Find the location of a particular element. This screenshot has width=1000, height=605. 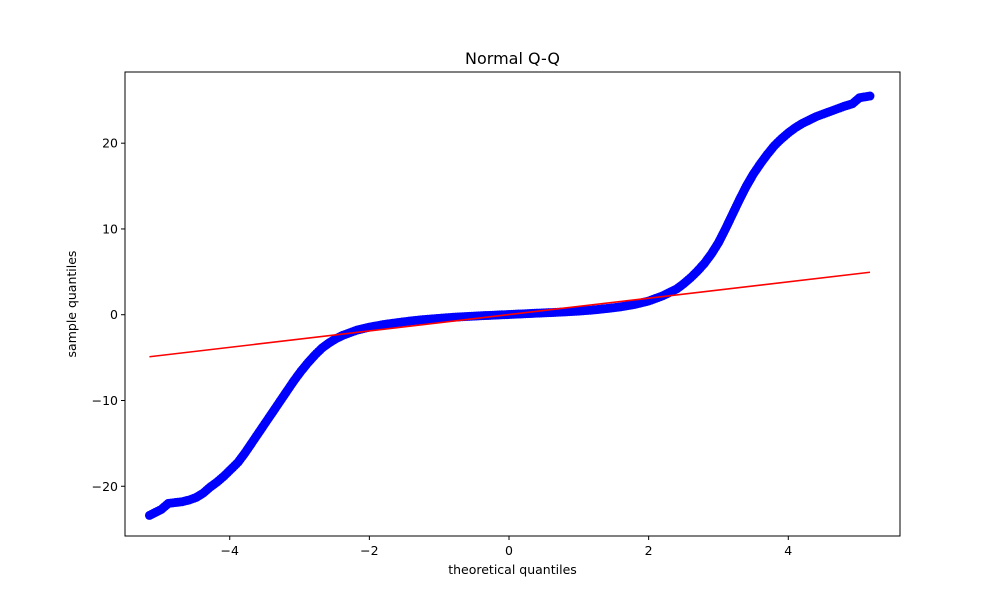

reference-line is located at coordinates (510, 314).